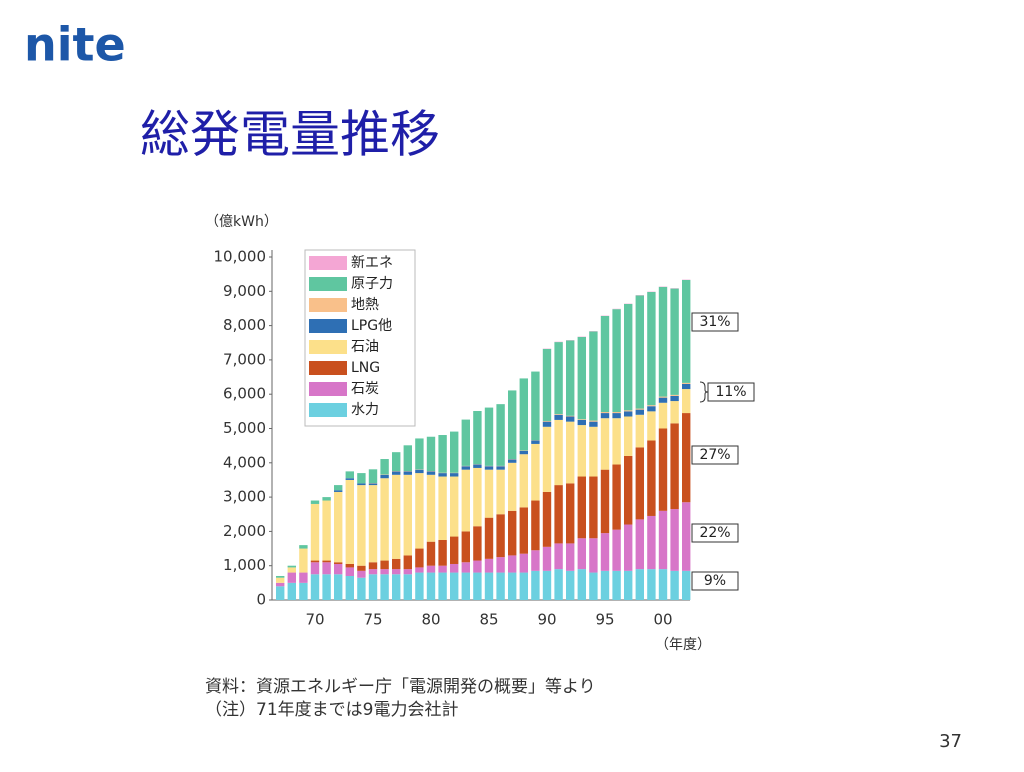  I want to click on legend-label: 石油, so click(365, 347).